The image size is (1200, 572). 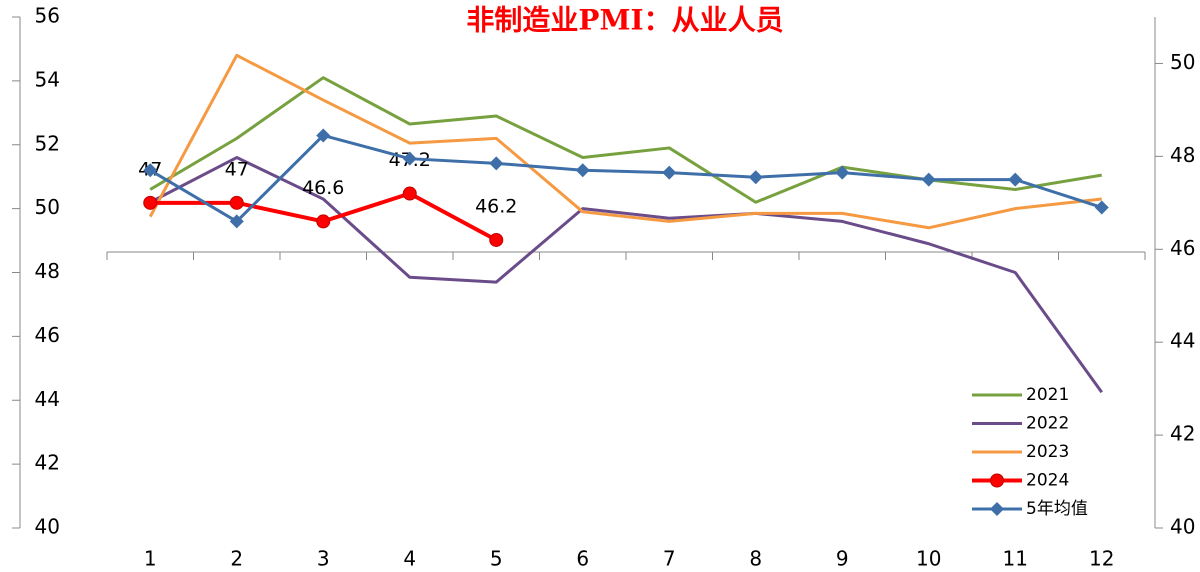 What do you see at coordinates (47, 79) in the screenshot?
I see `y-tick-label: 54` at bounding box center [47, 79].